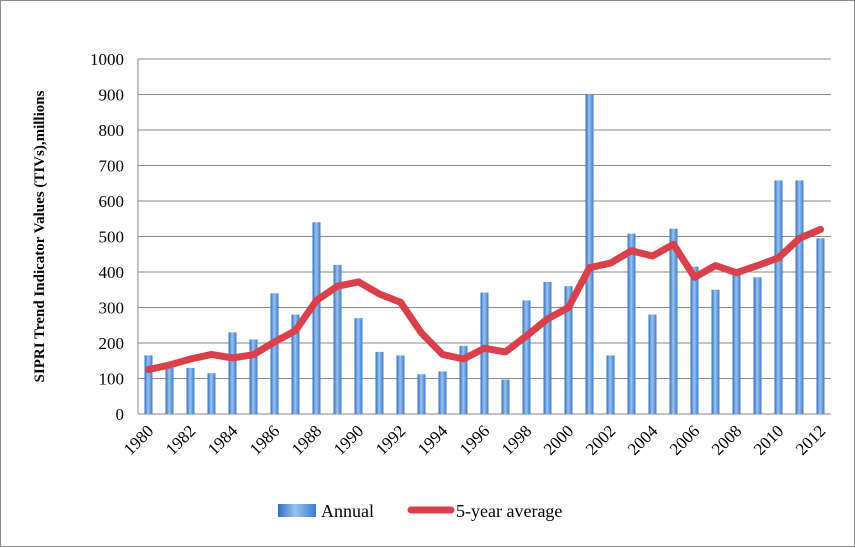 The height and width of the screenshot is (548, 855). What do you see at coordinates (180, 439) in the screenshot?
I see `x-tick-label: 1982` at bounding box center [180, 439].